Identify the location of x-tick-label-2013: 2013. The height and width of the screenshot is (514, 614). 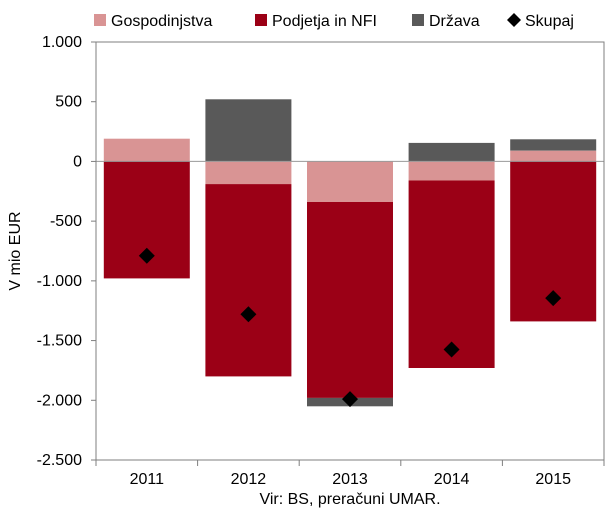
(350, 479).